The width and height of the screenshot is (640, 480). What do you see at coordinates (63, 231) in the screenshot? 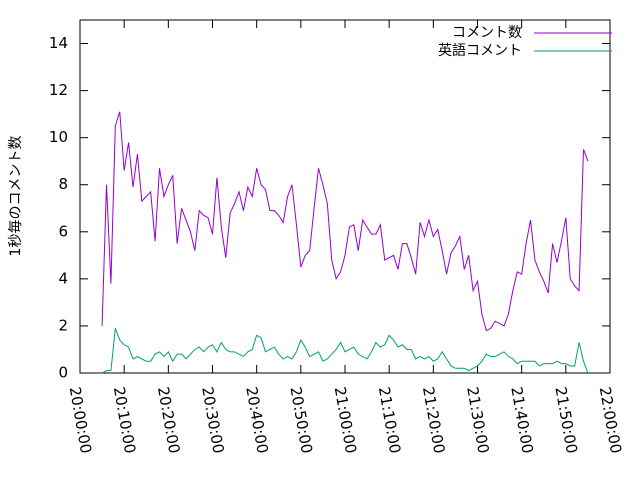
I see `y-tick-label: 6` at bounding box center [63, 231].